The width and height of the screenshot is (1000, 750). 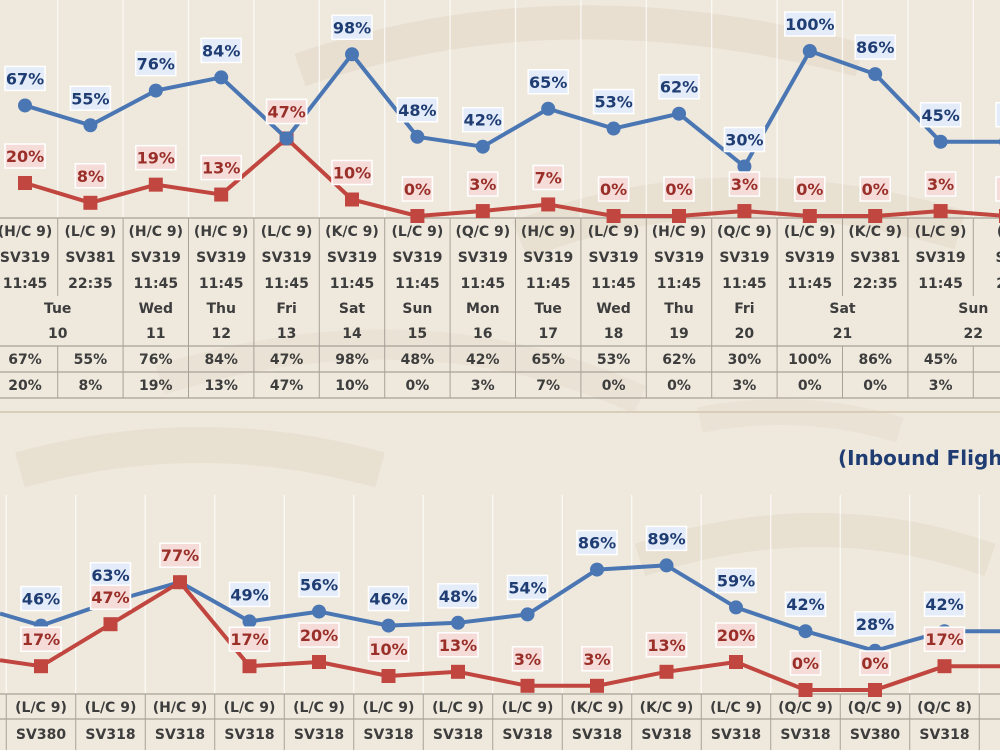 What do you see at coordinates (547, 334) in the screenshot?
I see `date-label-7: 17` at bounding box center [547, 334].